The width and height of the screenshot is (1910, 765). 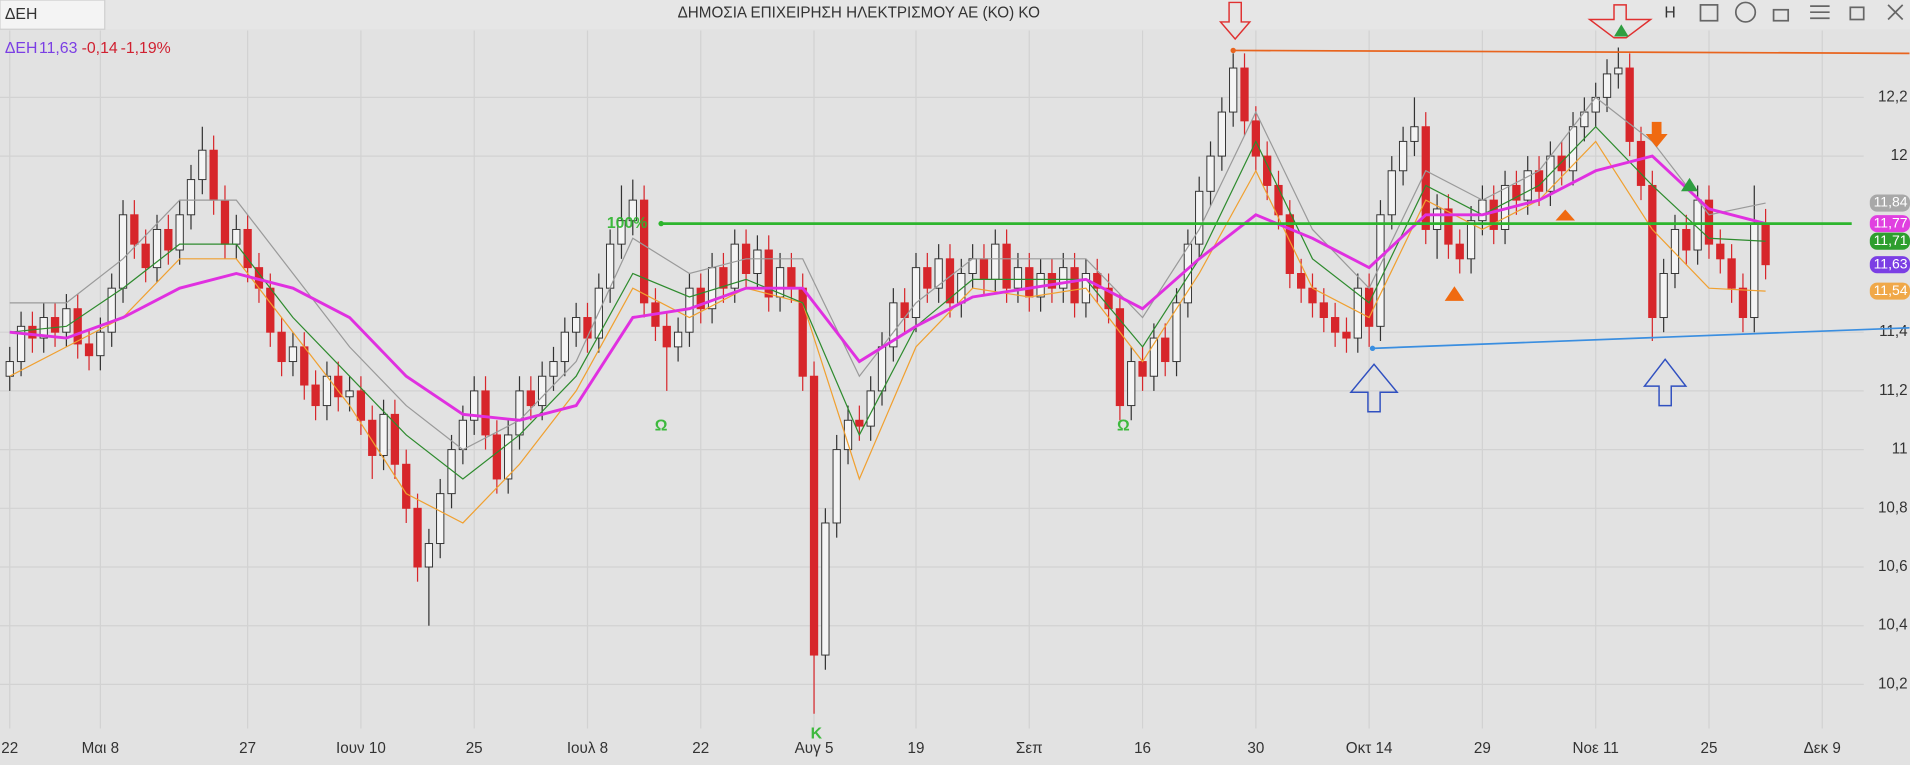 What do you see at coordinates (1665, 382) in the screenshot?
I see `buy-arrow` at bounding box center [1665, 382].